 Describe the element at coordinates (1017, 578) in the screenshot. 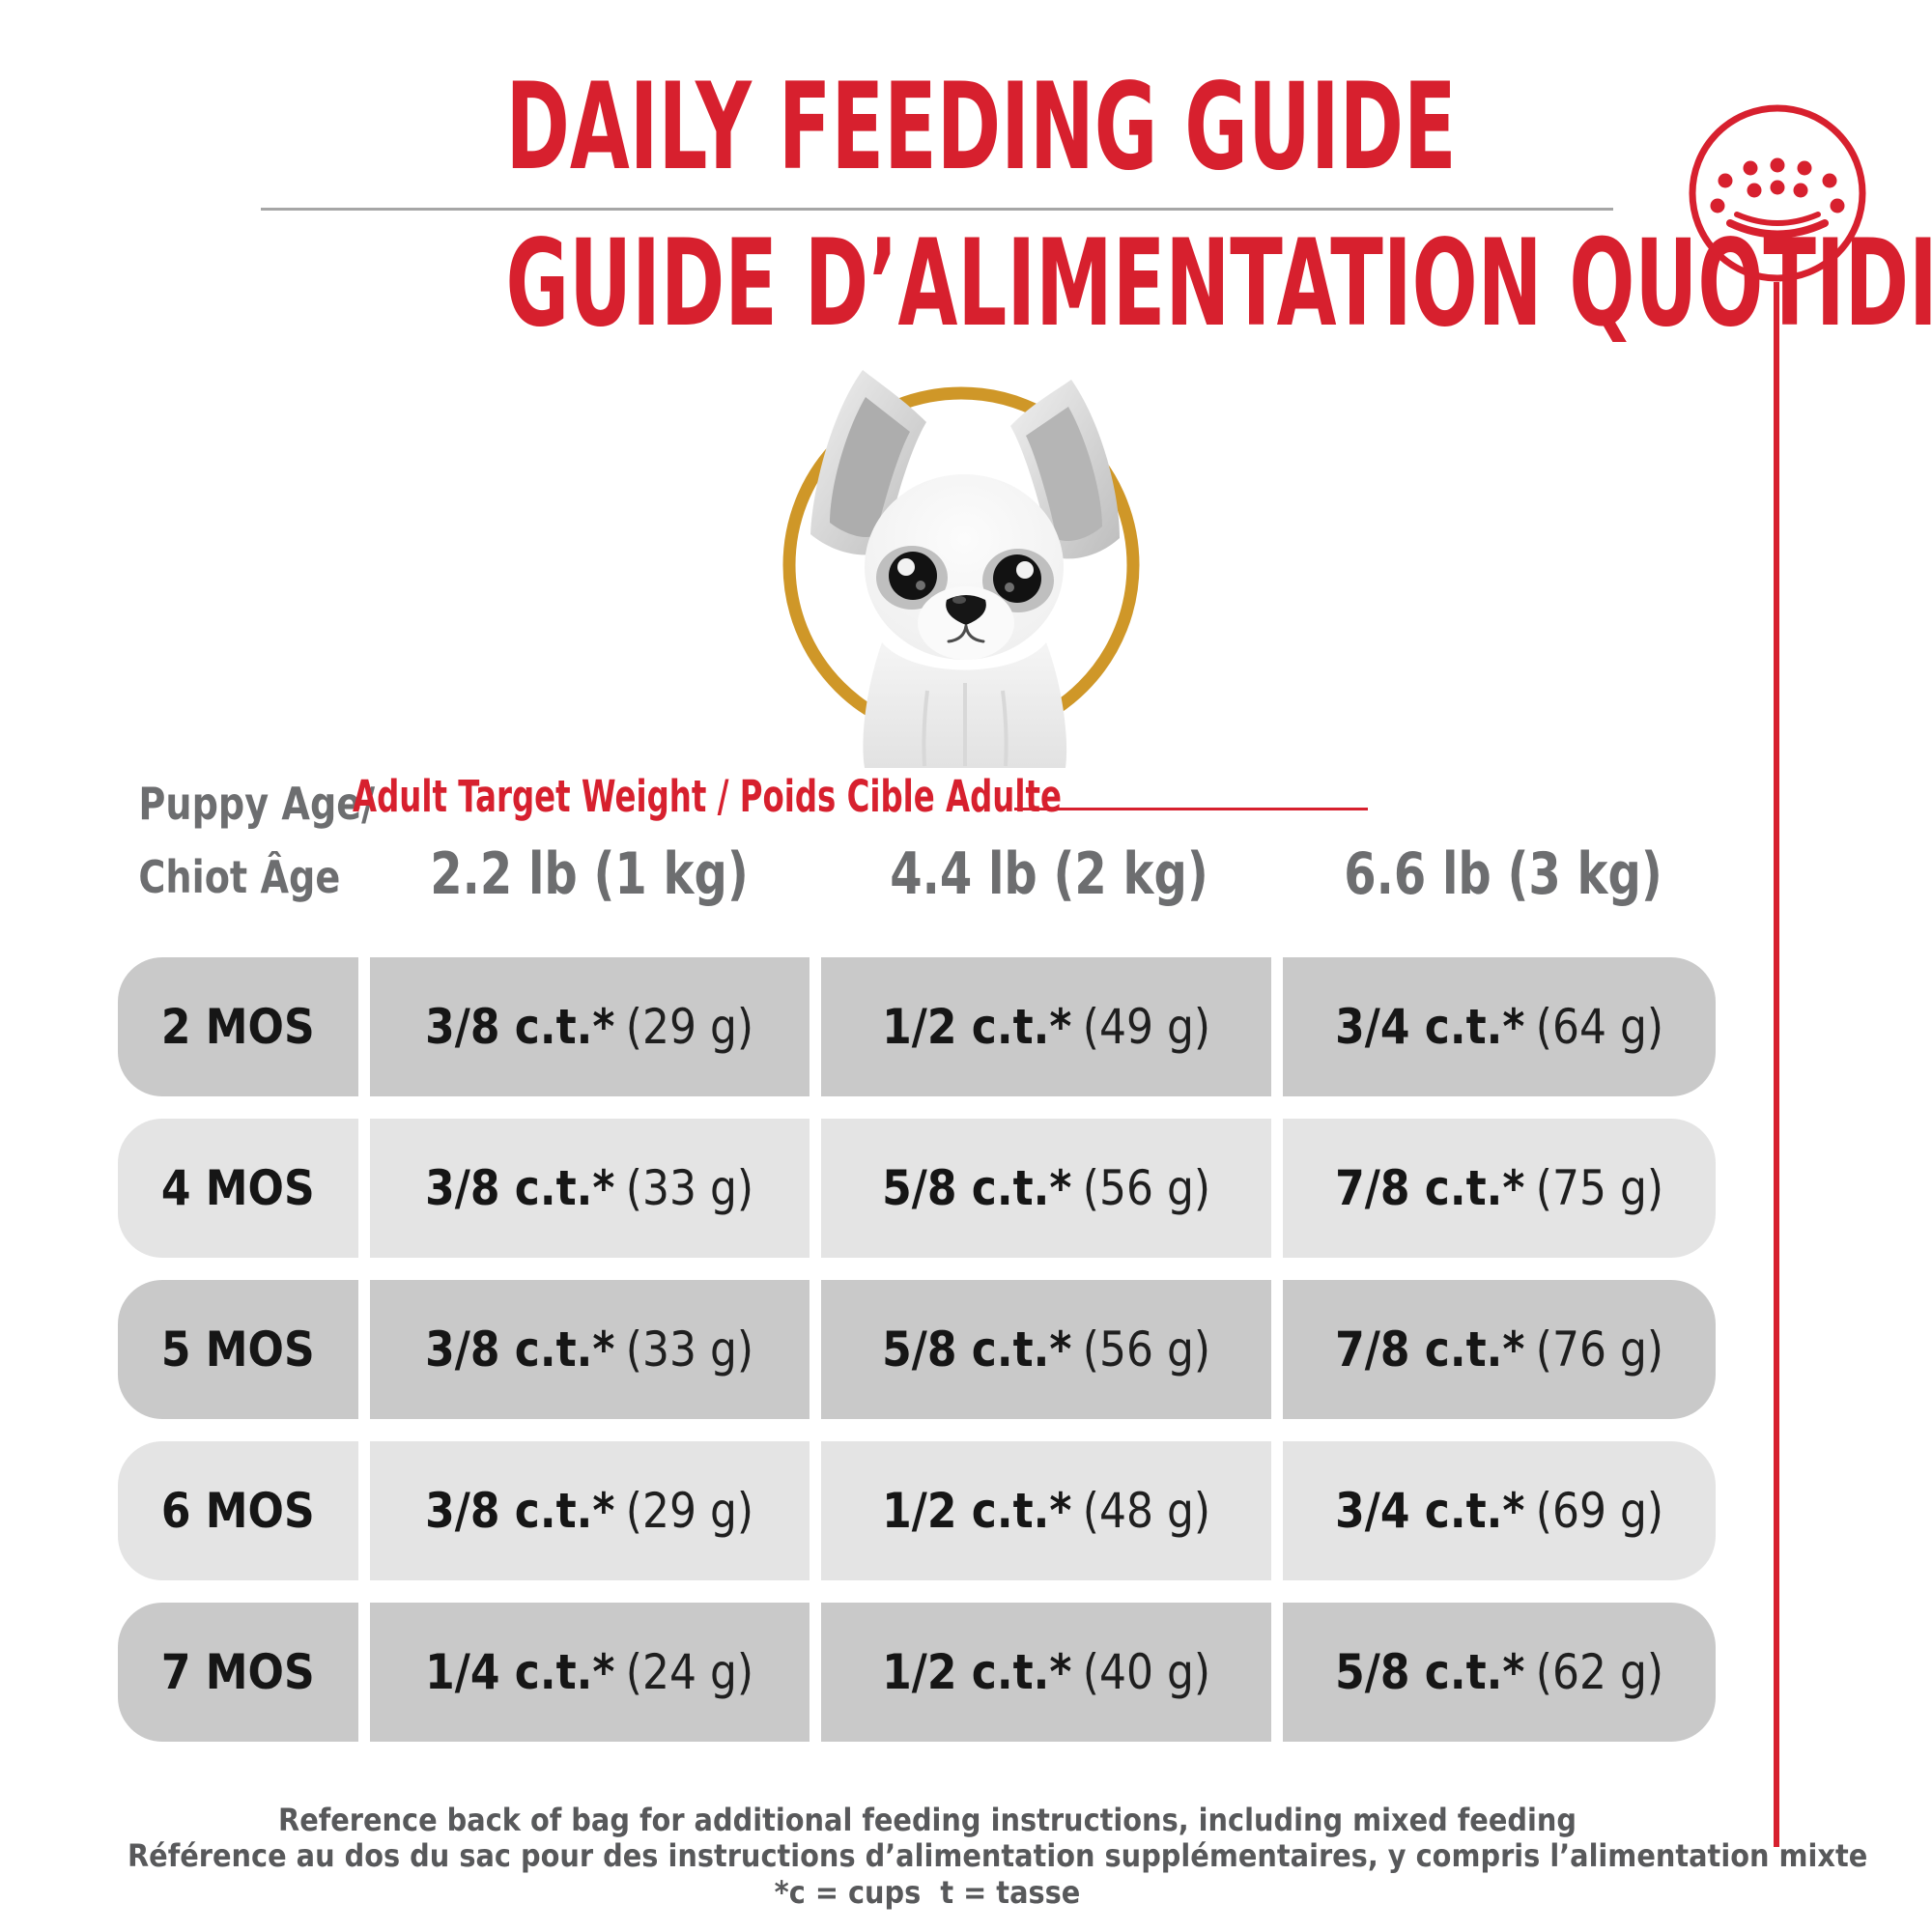

I see `puppy-eye-right` at that location.